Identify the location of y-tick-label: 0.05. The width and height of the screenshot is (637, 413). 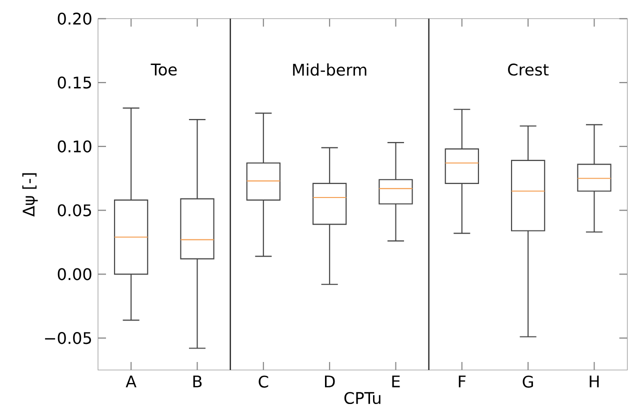
(74, 210).